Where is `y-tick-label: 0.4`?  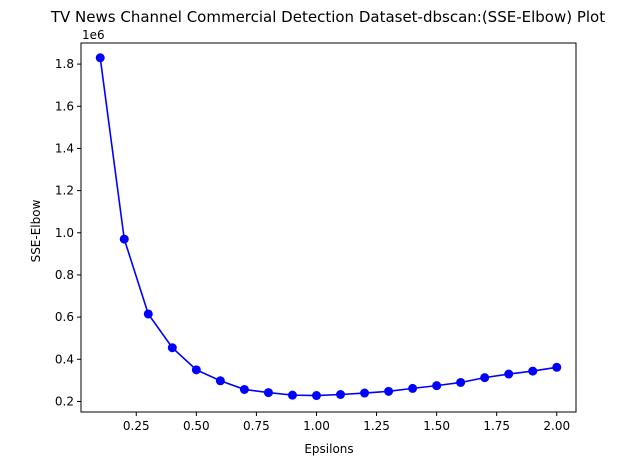
y-tick-label: 0.4 is located at coordinates (64, 359).